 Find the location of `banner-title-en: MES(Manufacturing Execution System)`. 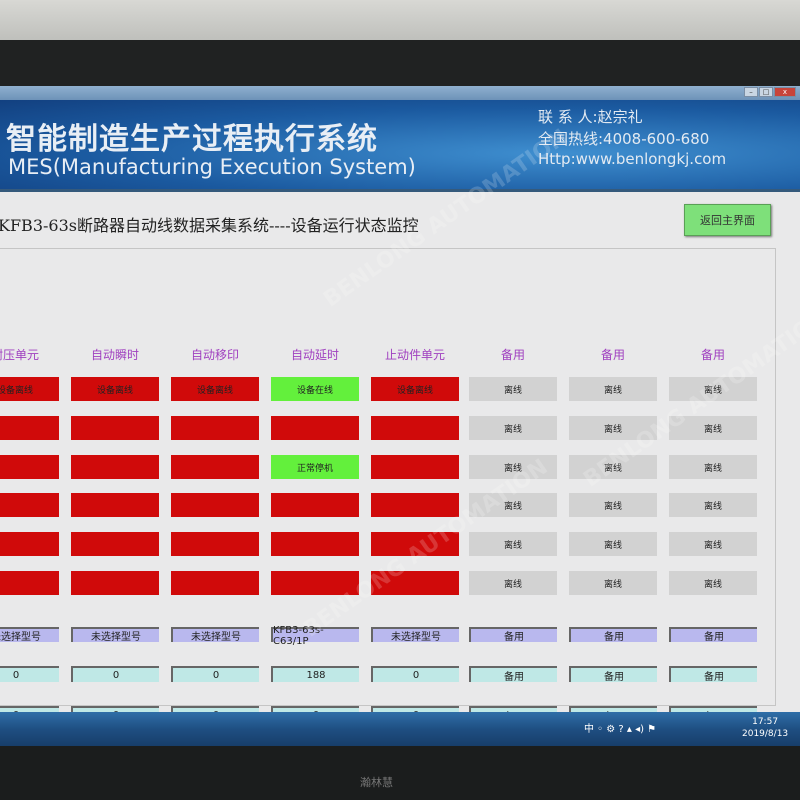

banner-title-en: MES(Manufacturing Execution System) is located at coordinates (212, 167).